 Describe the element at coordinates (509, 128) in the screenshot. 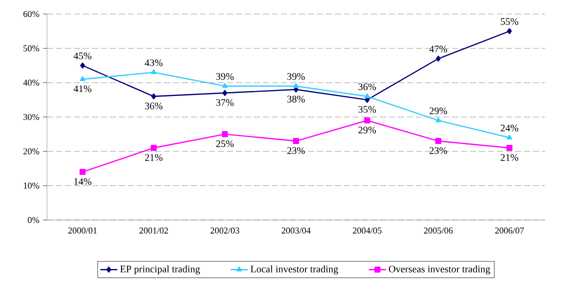

I see `data-label: 24%` at that location.